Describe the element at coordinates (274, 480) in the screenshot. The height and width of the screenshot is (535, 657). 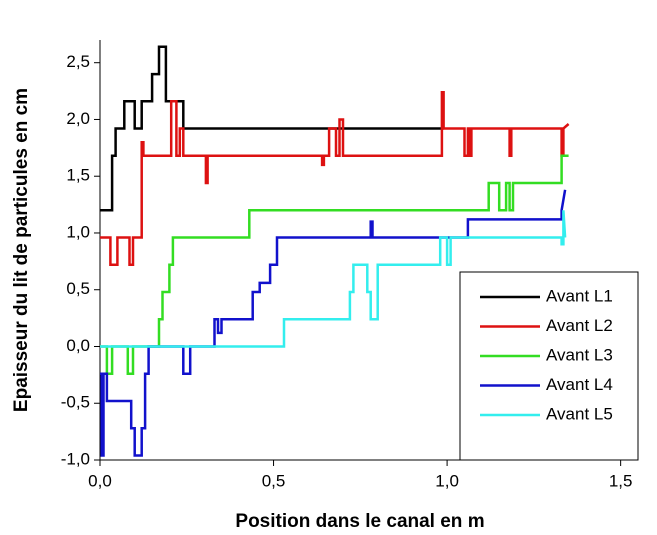
I see `x-tick-label: 0,5` at that location.